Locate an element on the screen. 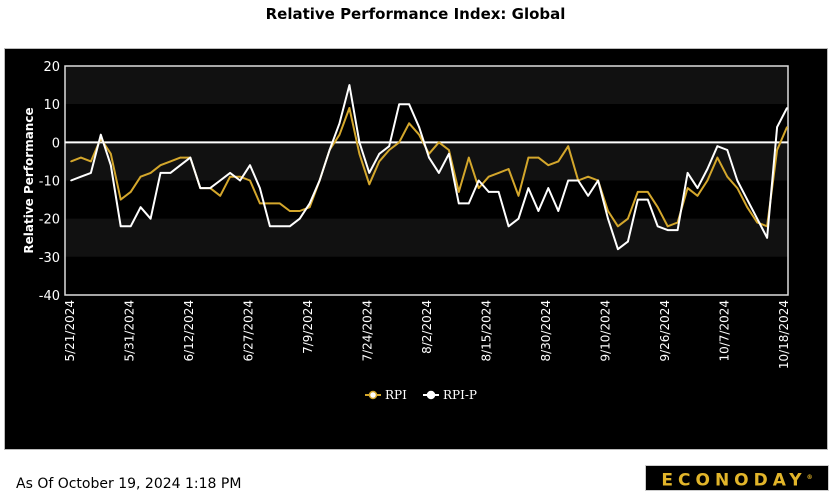 The image size is (831, 501). y-tick-label: 0 is located at coordinates (56, 143).